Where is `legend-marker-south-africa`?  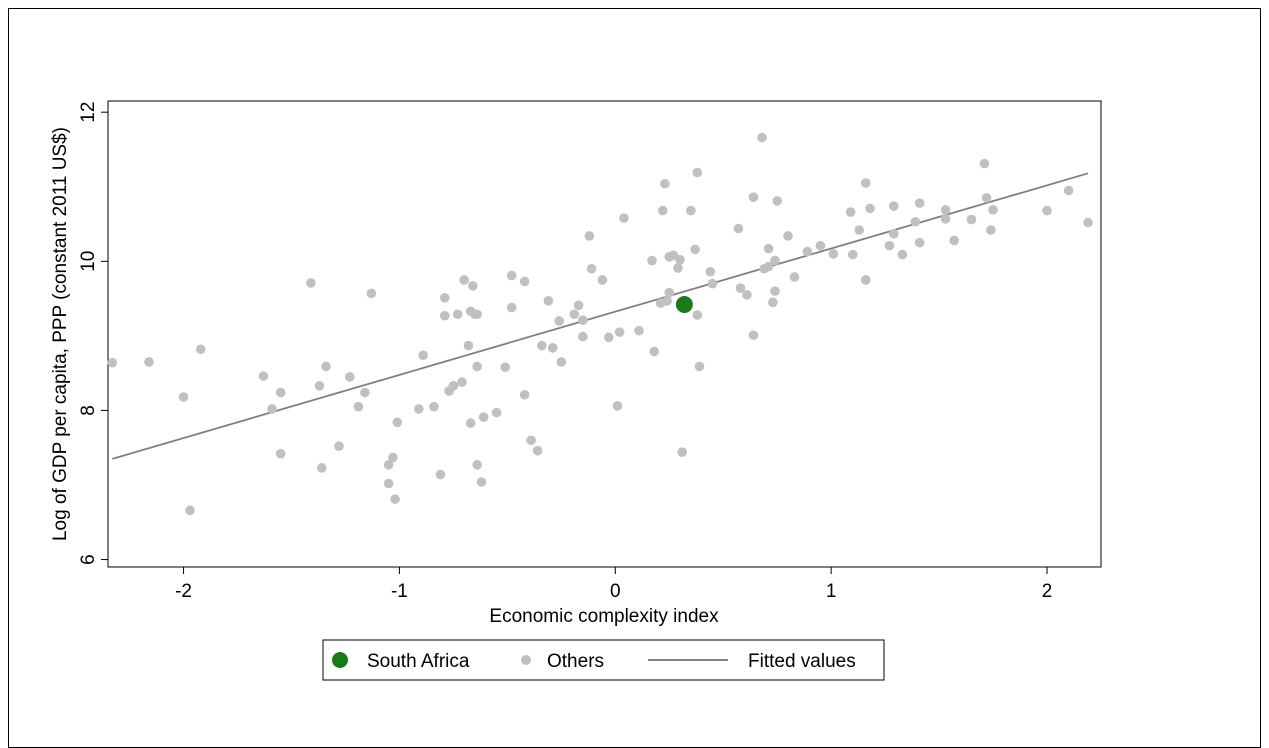
legend-marker-south-africa is located at coordinates (340, 660).